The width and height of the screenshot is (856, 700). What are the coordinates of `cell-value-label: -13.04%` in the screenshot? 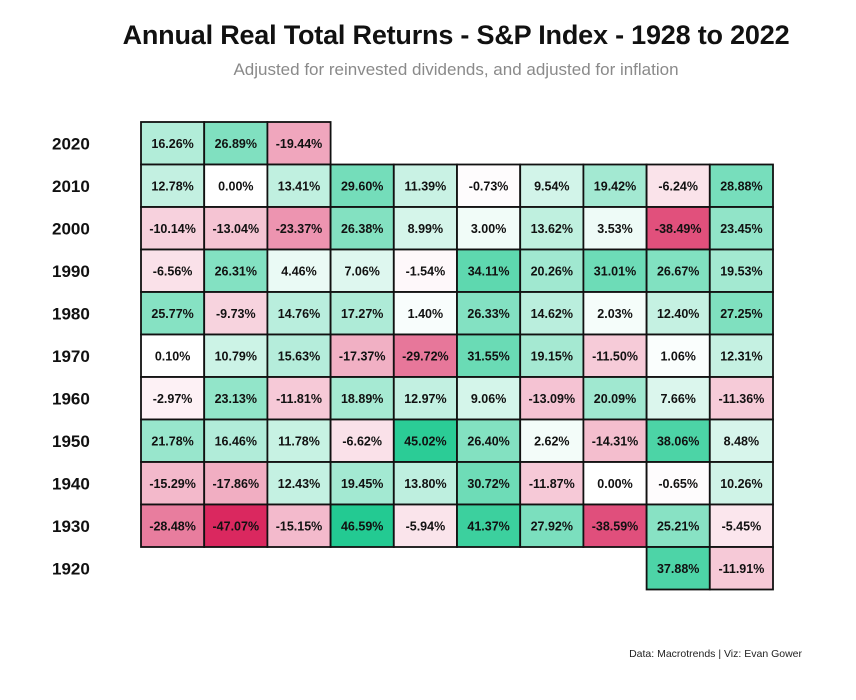 It's located at (236, 229).